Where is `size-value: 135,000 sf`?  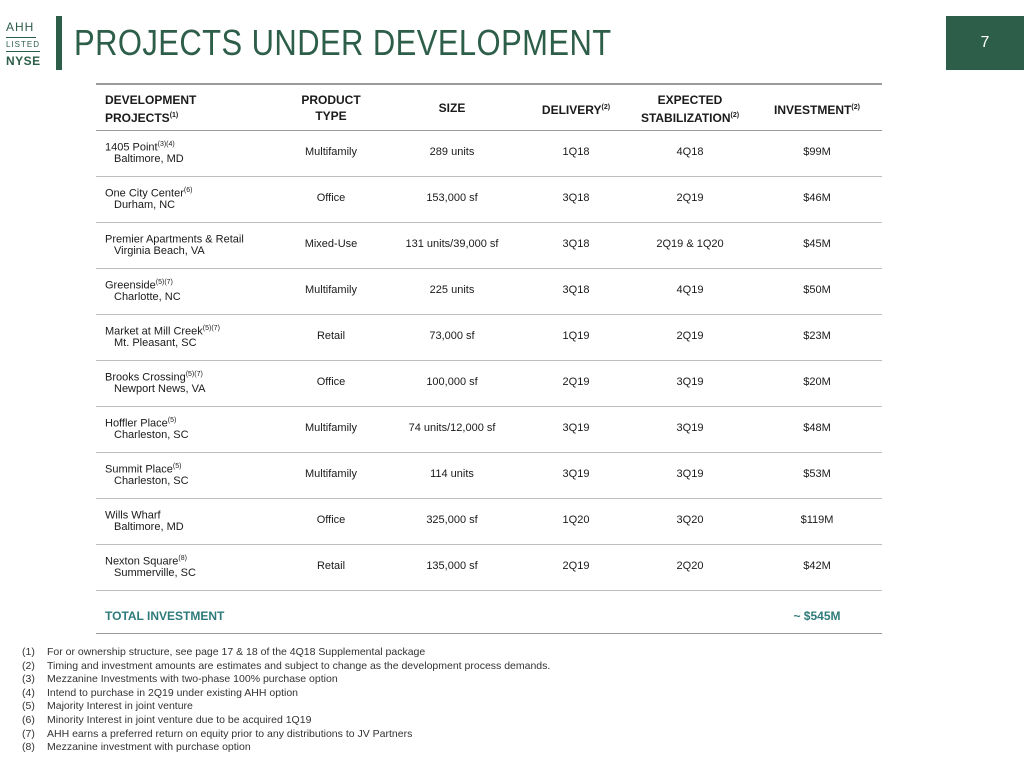 size-value: 135,000 sf is located at coordinates (452, 566).